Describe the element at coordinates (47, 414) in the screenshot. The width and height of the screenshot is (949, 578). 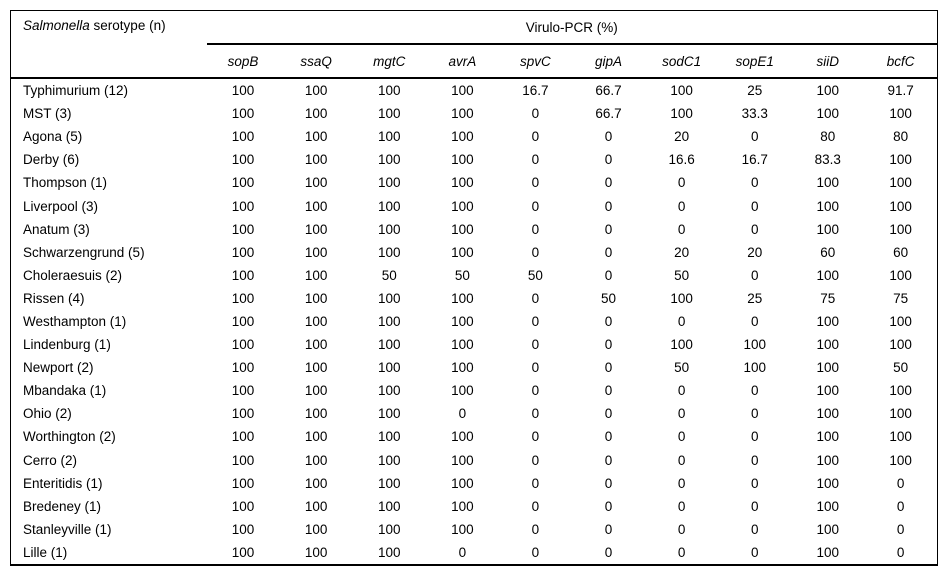
I see `serotype-cell: Ohio (2)` at that location.